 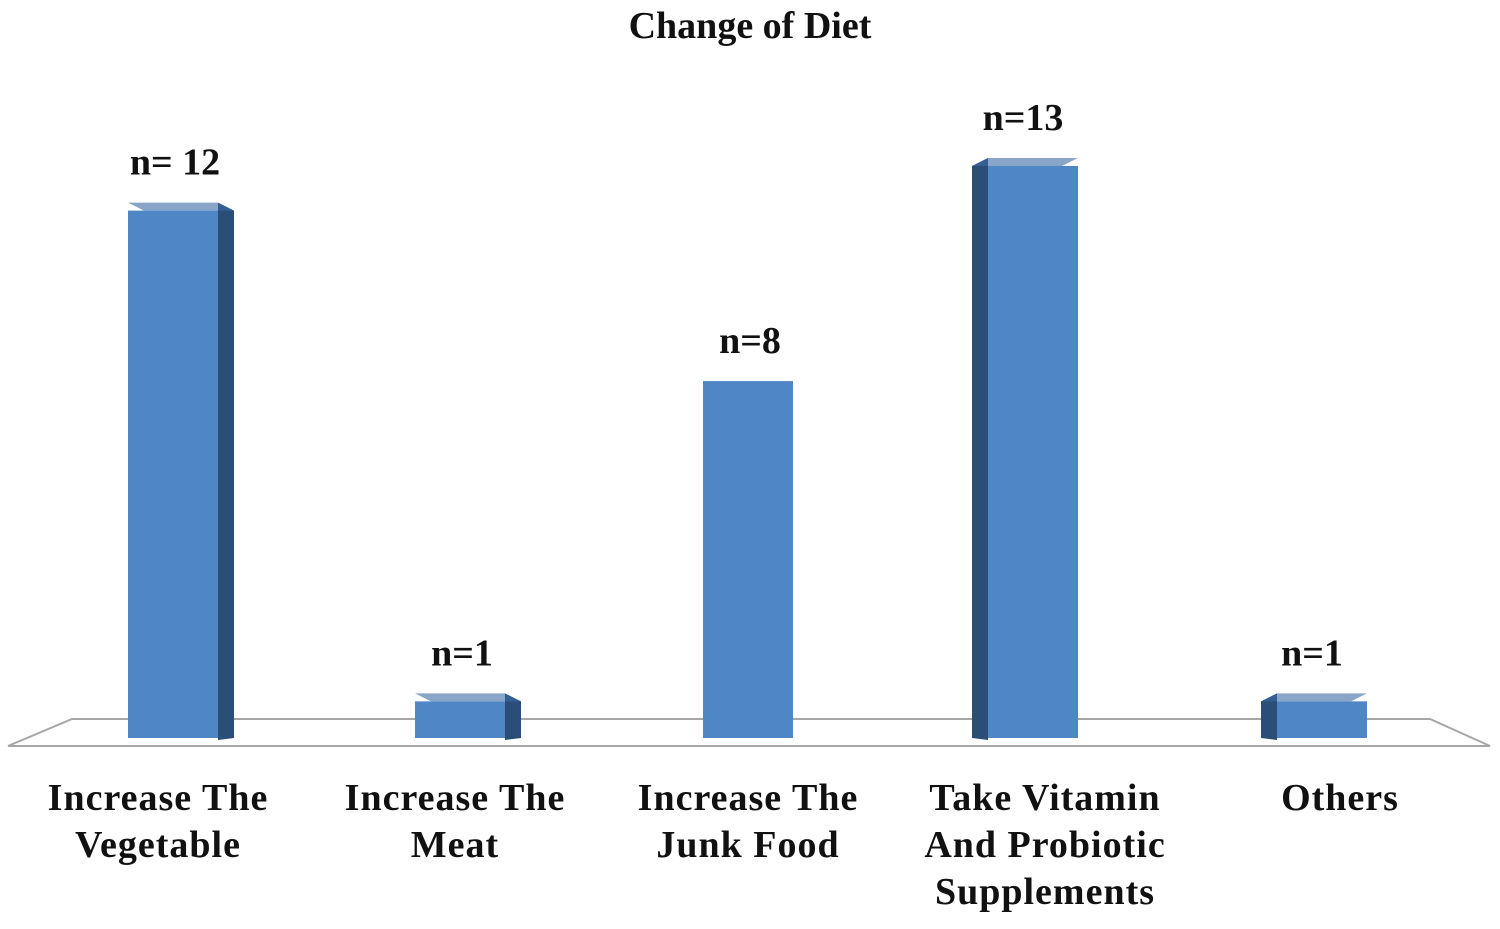 I want to click on category-label: Meat, so click(x=455, y=845).